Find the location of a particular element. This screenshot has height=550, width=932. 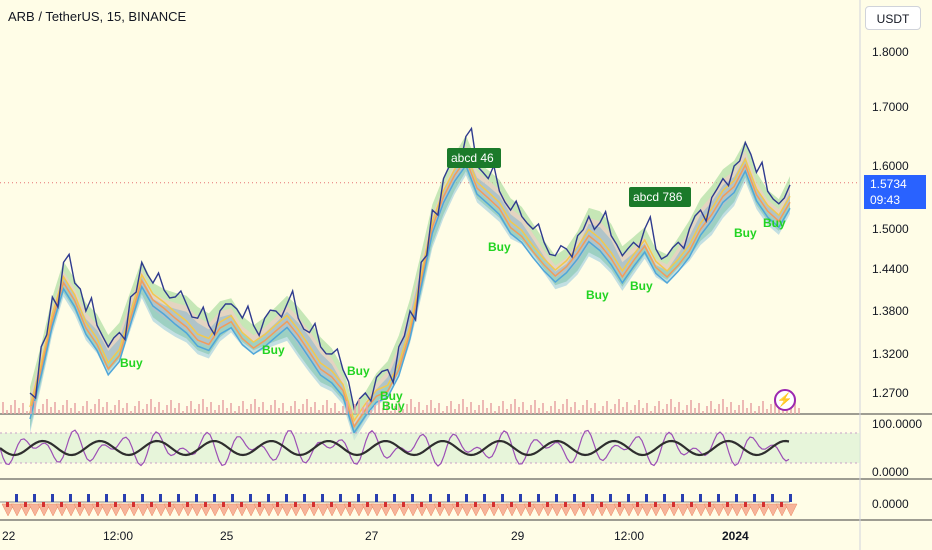

oscillator-tick-label: 0.0000 is located at coordinates (890, 472).